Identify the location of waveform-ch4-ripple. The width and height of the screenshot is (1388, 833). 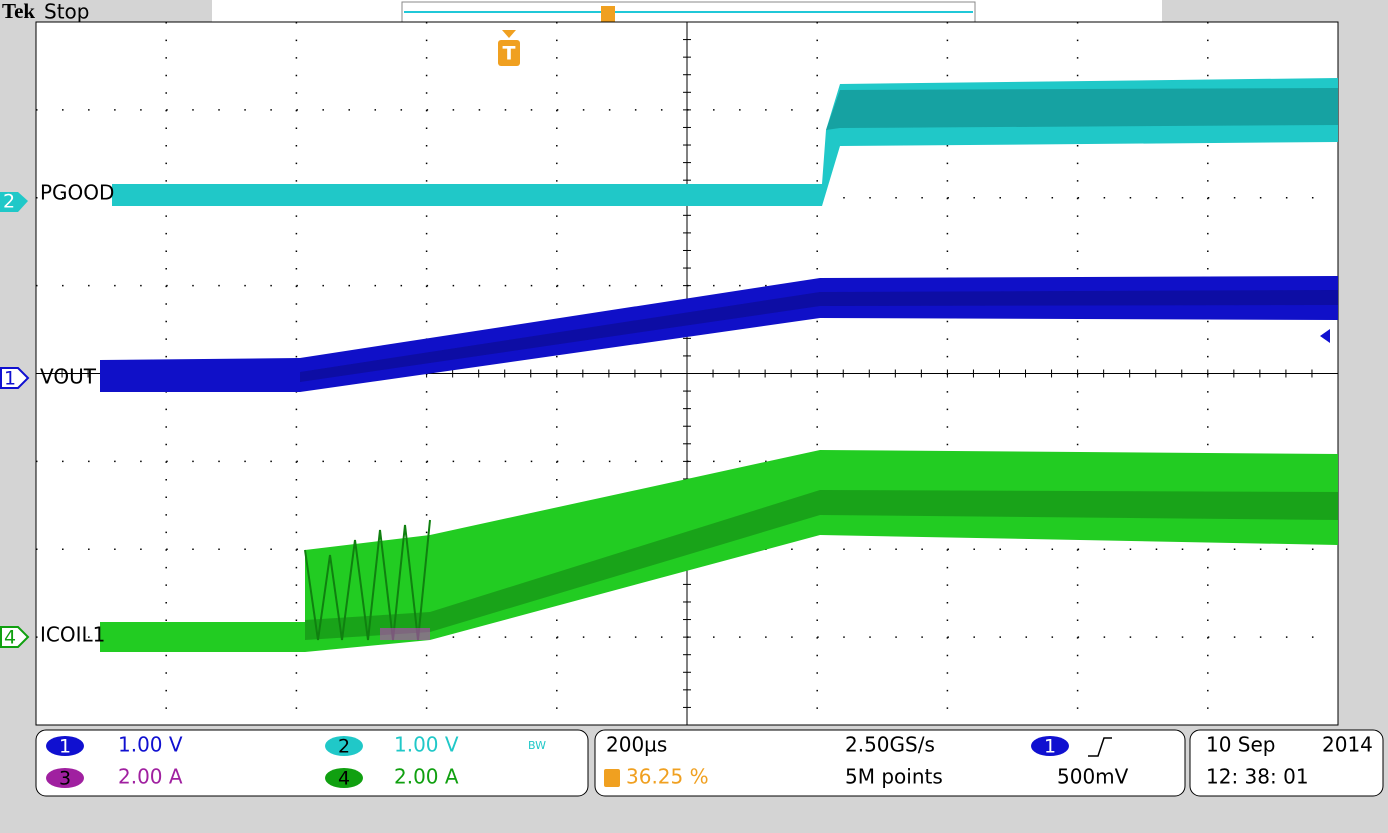
(367, 580).